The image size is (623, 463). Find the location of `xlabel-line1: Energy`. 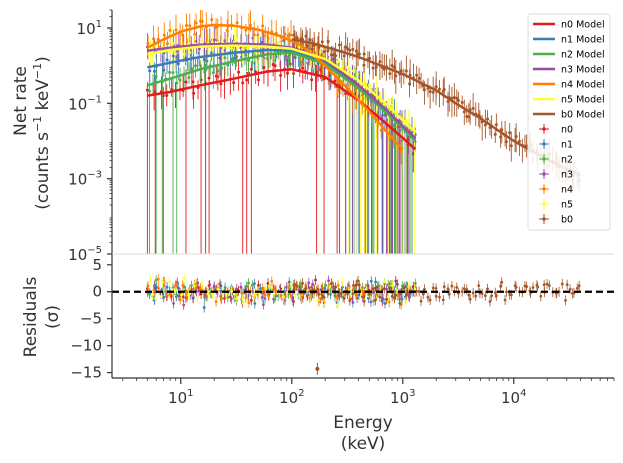

xlabel-line1: Energy is located at coordinates (363, 423).